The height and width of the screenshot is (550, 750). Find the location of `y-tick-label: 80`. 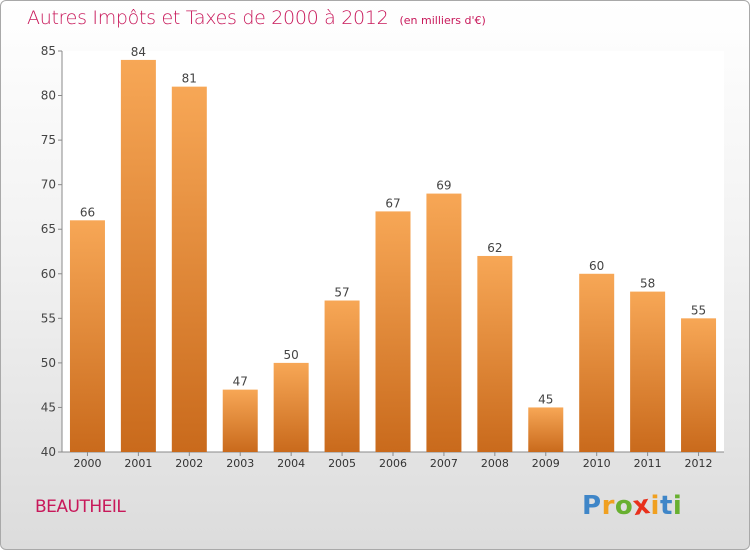

y-tick-label: 80 is located at coordinates (48, 96).